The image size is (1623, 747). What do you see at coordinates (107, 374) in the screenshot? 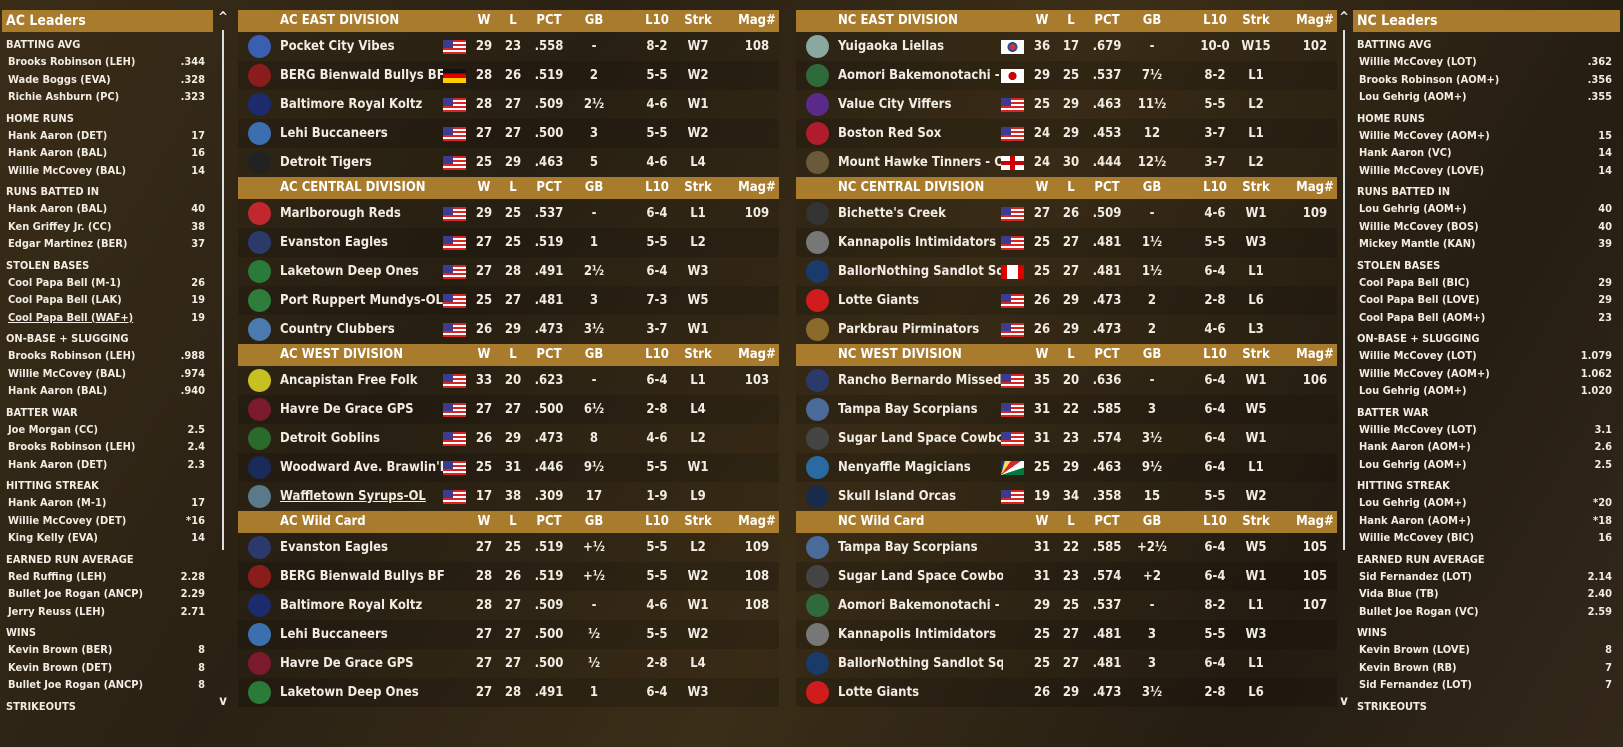
I see `leader-item: Willie McCovey (BAL) .974` at bounding box center [107, 374].